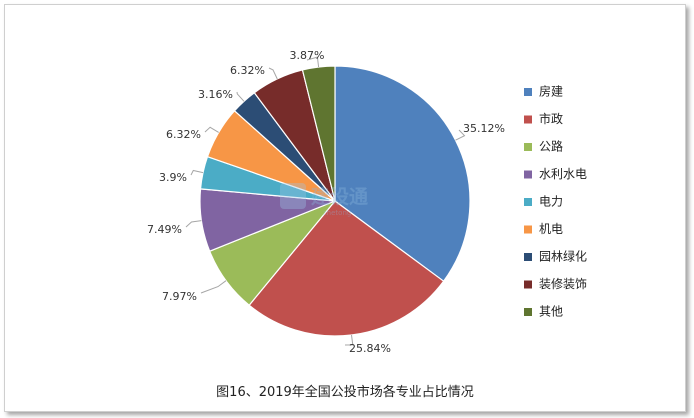  Describe the element at coordinates (551, 312) in the screenshot. I see `legend-label: 其他` at that location.